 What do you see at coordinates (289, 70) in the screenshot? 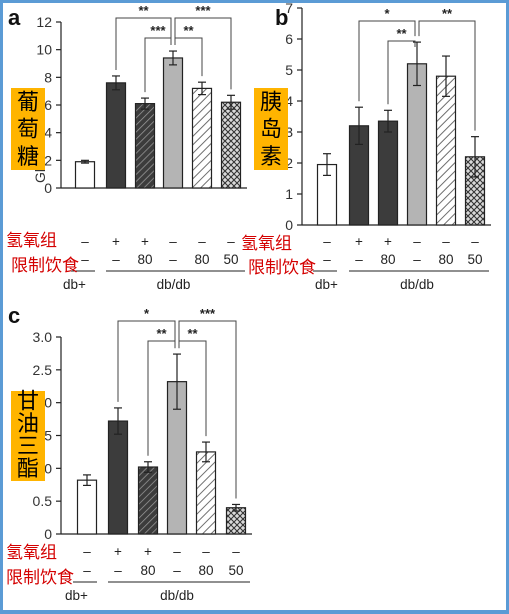
I see `y-tick-label: 5` at bounding box center [289, 70].